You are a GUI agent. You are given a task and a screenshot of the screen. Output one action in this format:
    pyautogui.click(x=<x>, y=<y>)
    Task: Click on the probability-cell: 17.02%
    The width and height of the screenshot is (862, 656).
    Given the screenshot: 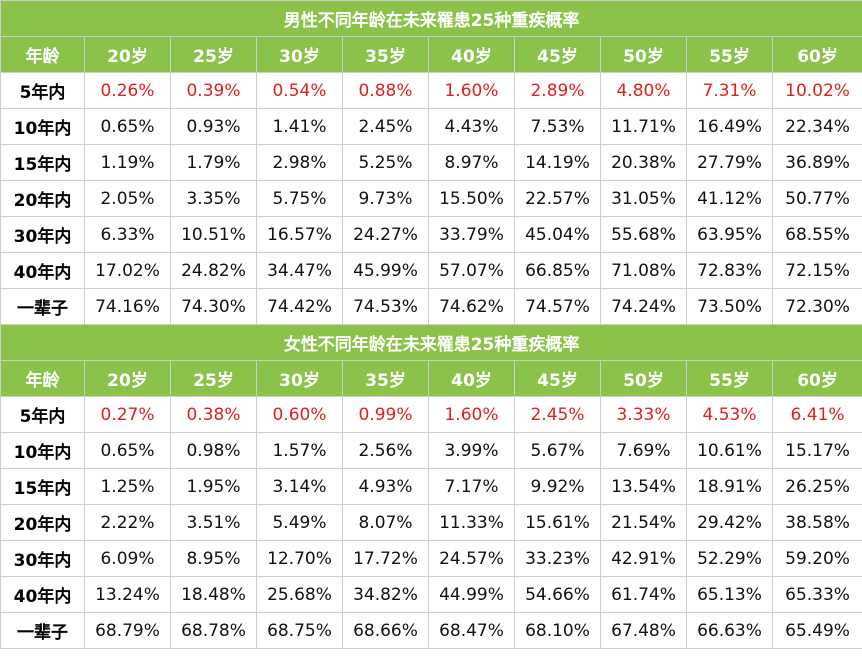 What is the action you would take?
    pyautogui.click(x=127, y=270)
    